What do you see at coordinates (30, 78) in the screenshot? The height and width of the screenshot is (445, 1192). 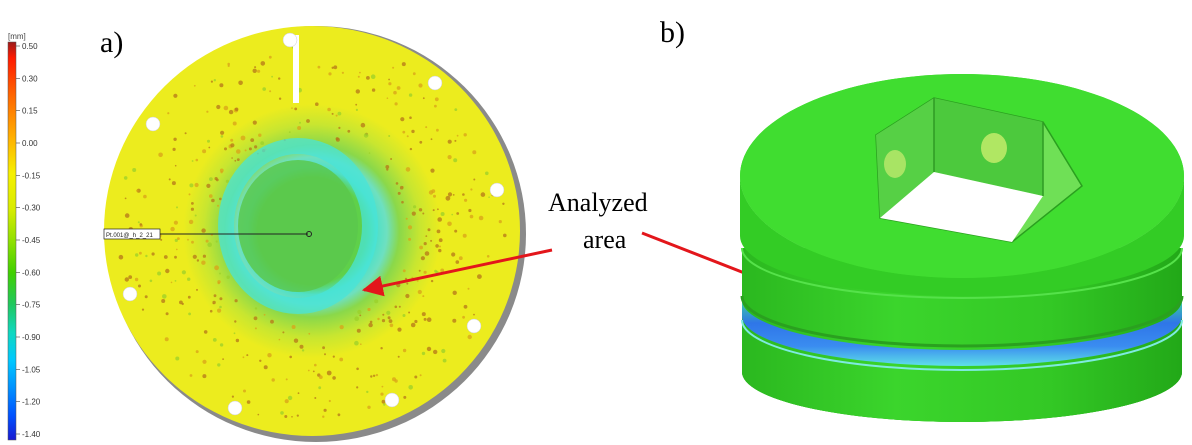 I see `colorbar-tick-label: 0.30` at bounding box center [30, 78].